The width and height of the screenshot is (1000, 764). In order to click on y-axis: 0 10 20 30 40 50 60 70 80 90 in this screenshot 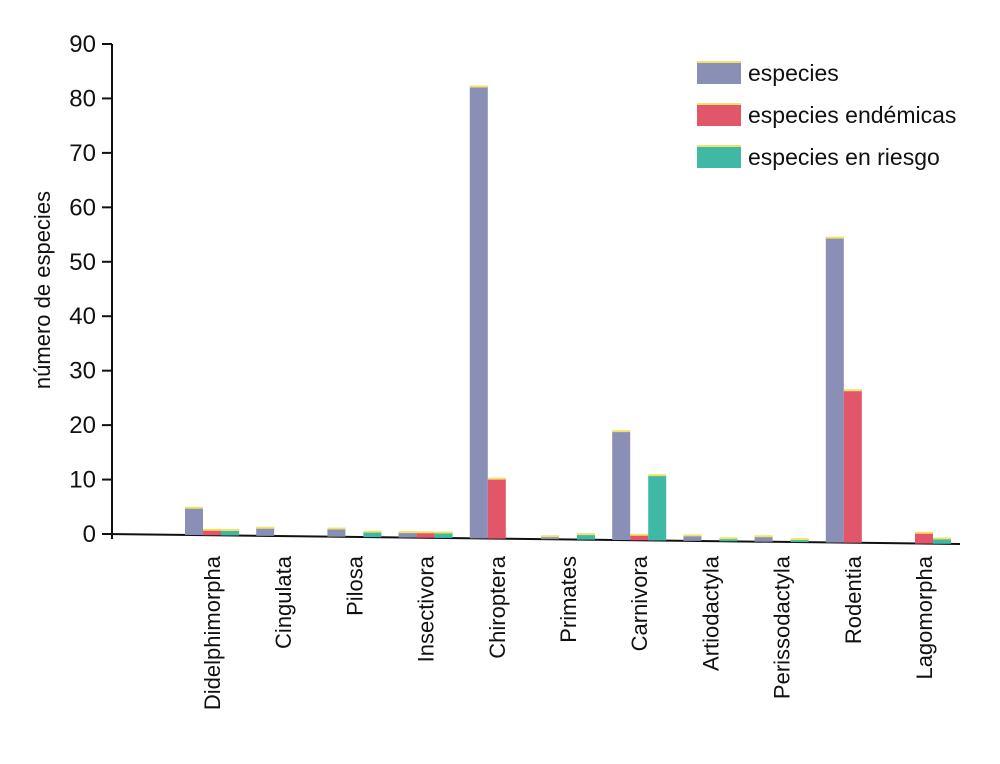, I will do `click(91, 289)`.